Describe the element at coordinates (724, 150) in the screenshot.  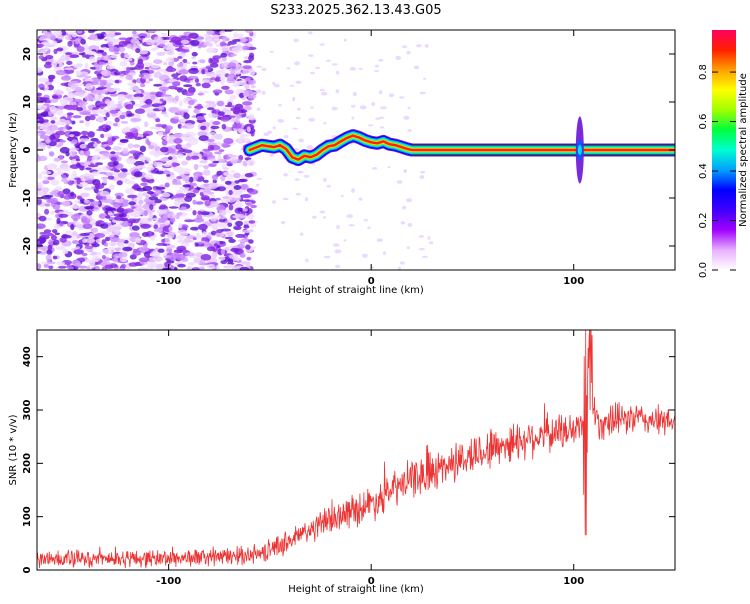
I see `colorbar-gradient` at that location.